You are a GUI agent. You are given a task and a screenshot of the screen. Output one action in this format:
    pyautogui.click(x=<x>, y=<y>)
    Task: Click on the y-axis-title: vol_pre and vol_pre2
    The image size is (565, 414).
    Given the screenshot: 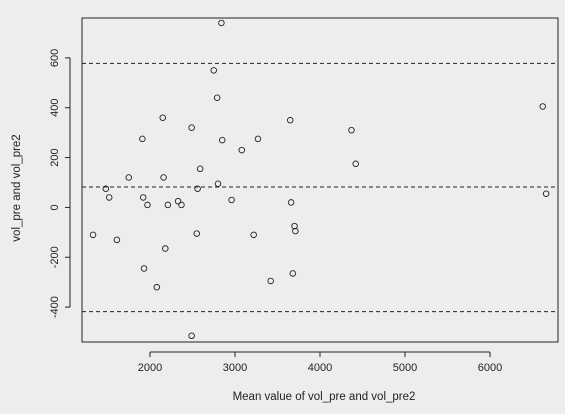 What is the action you would take?
    pyautogui.click(x=17, y=187)
    